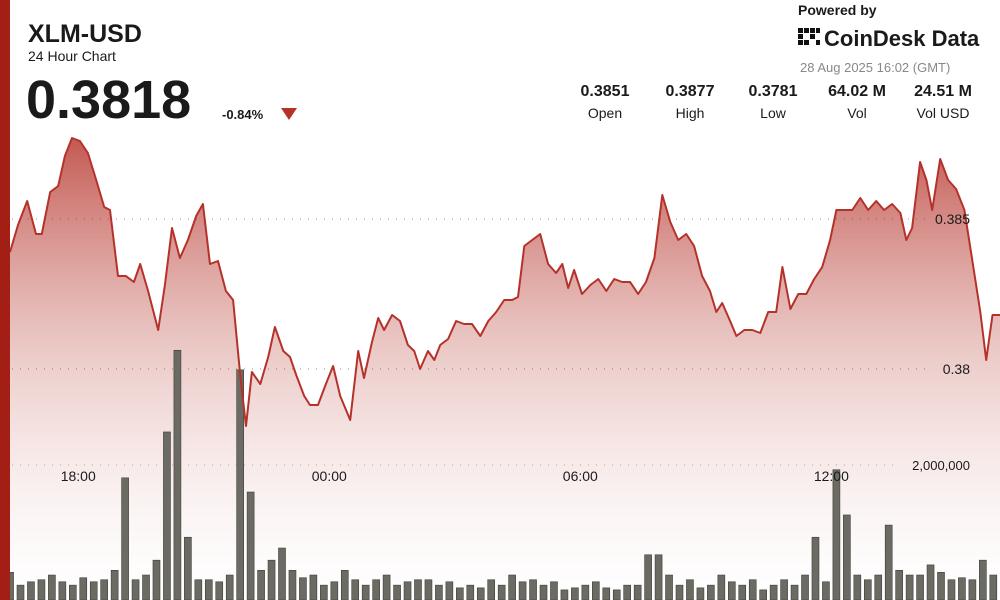  What do you see at coordinates (875, 67) in the screenshot?
I see `timestamp: 28 Aug 2025 16:02 (GMT)` at bounding box center [875, 67].